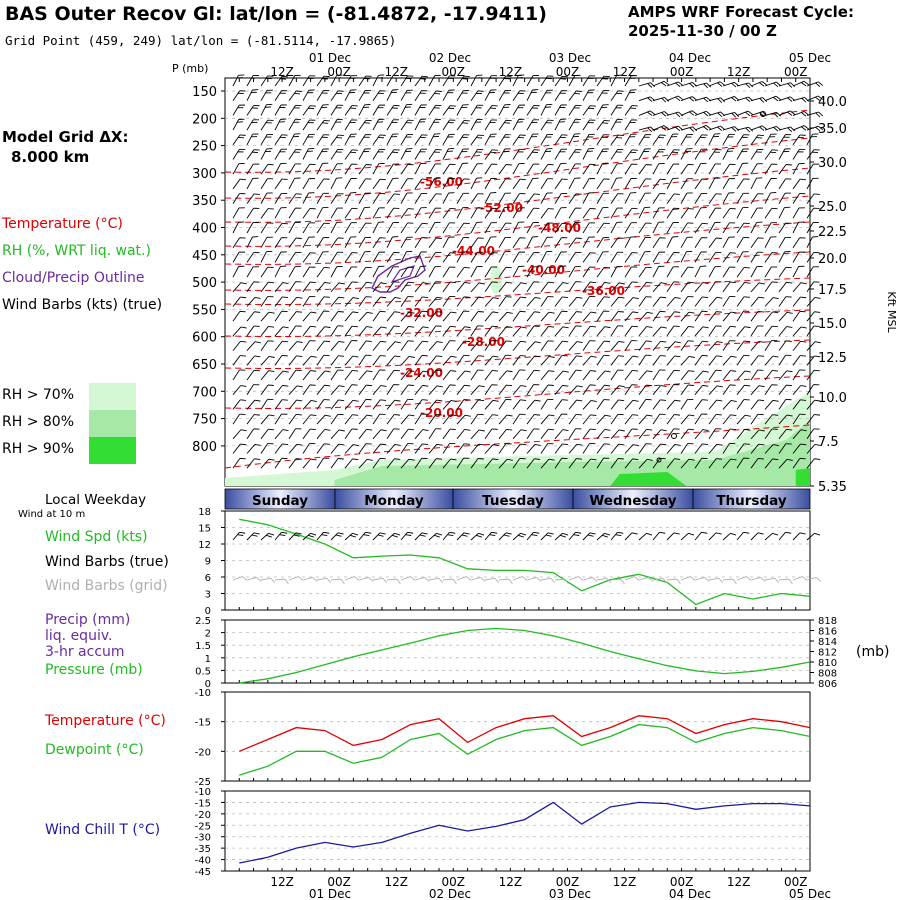 The height and width of the screenshot is (900, 900). I want to click on pressure-tick-label: 700, so click(204, 392).